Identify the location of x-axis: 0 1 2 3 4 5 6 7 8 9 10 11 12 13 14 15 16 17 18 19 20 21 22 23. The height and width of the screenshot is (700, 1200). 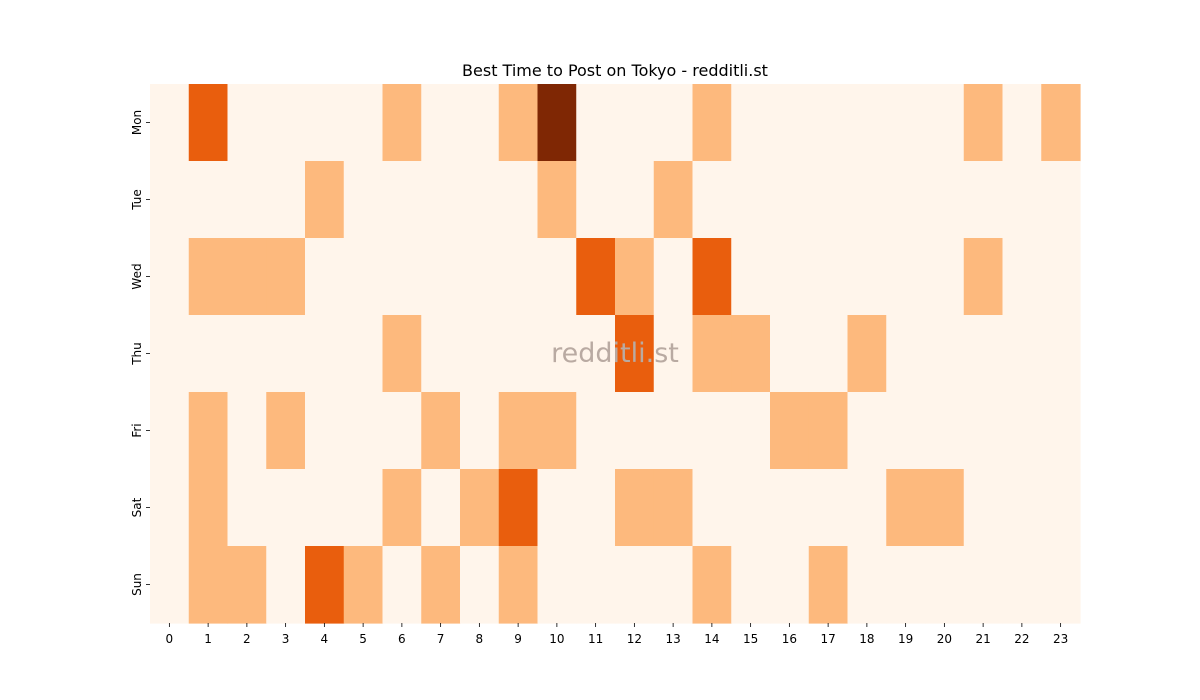
(617, 634).